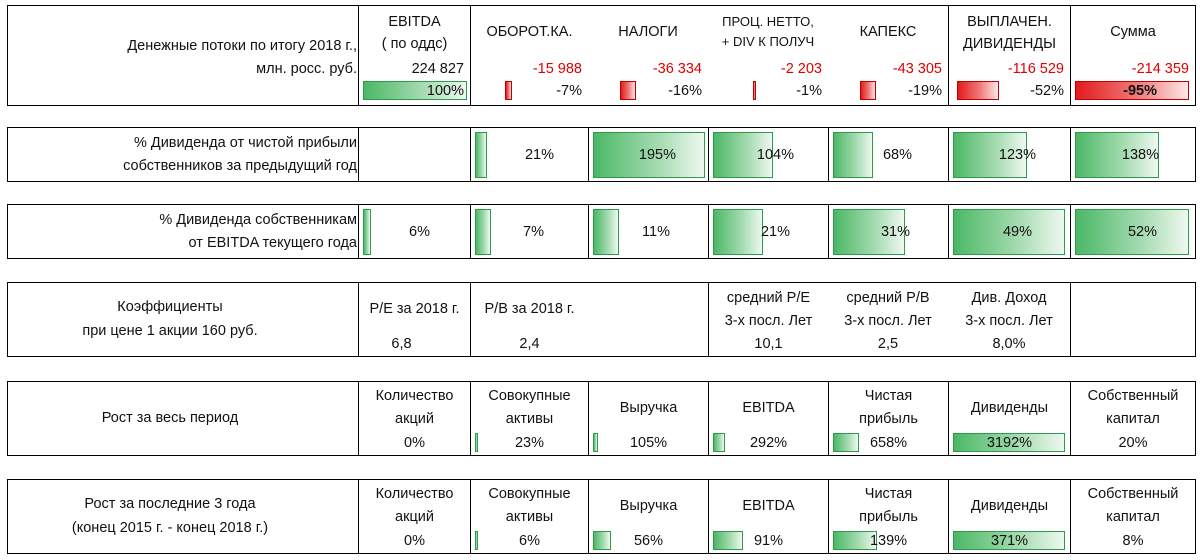 This screenshot has height=560, width=1200. I want to click on pb-cell: P/B за 2018 г. 2,4, so click(529, 319).